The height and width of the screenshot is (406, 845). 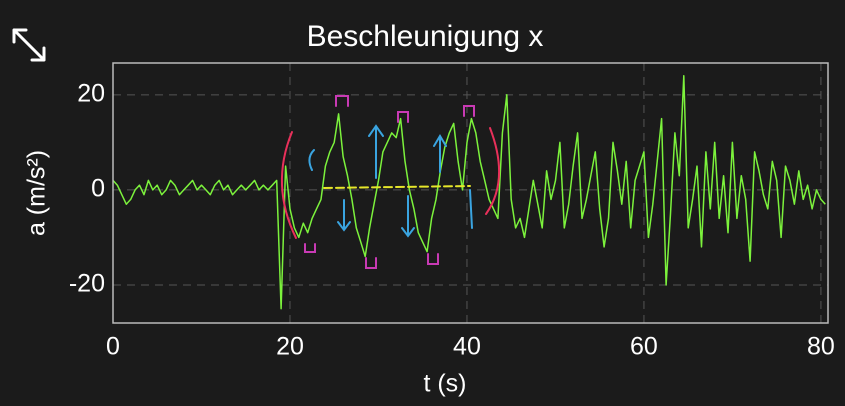 I want to click on y-tick-label: -20, so click(x=87, y=284).